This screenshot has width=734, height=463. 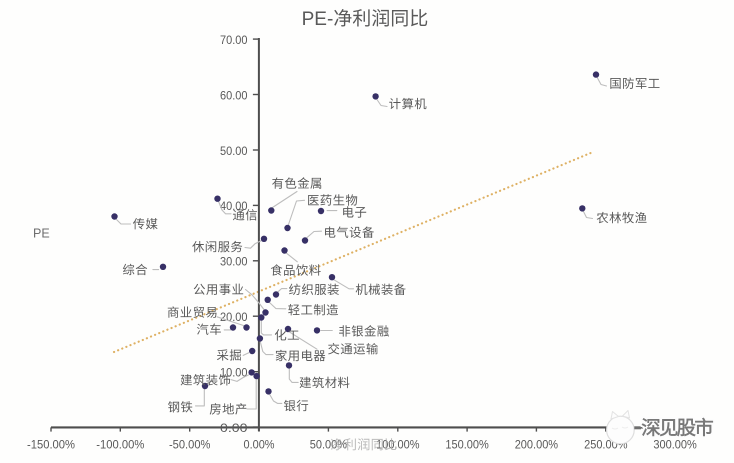 What do you see at coordinates (259, 445) in the screenshot?
I see `svg-text: 0.00%` at bounding box center [259, 445].